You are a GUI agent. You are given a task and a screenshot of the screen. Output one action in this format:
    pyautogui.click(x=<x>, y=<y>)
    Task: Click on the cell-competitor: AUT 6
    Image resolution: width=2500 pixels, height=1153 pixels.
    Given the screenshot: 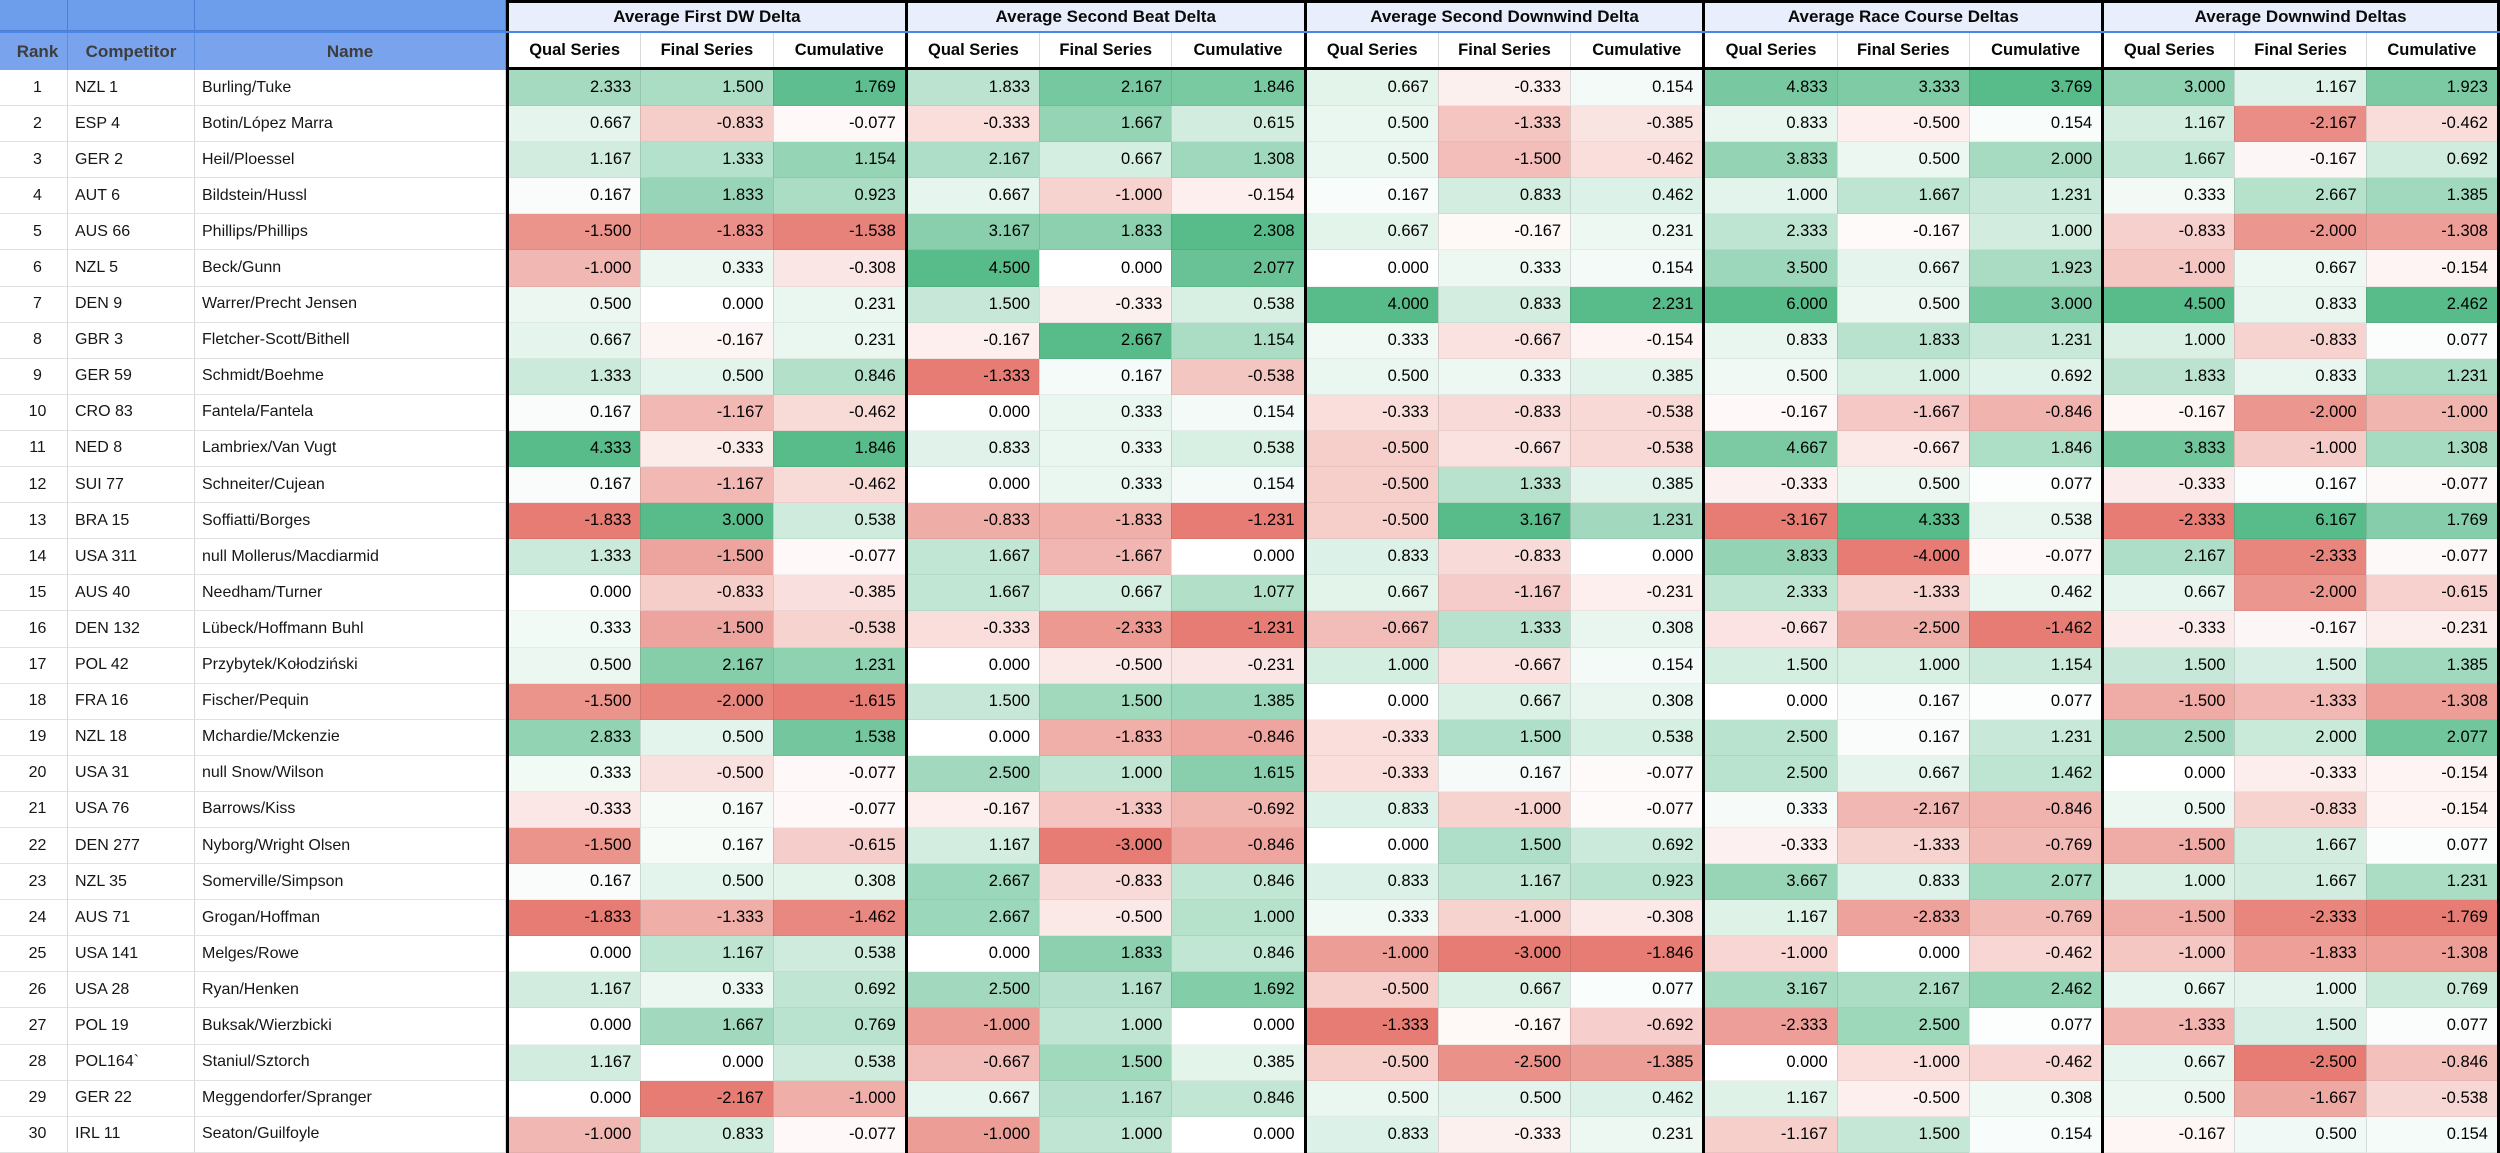 What is the action you would take?
    pyautogui.click(x=131, y=196)
    